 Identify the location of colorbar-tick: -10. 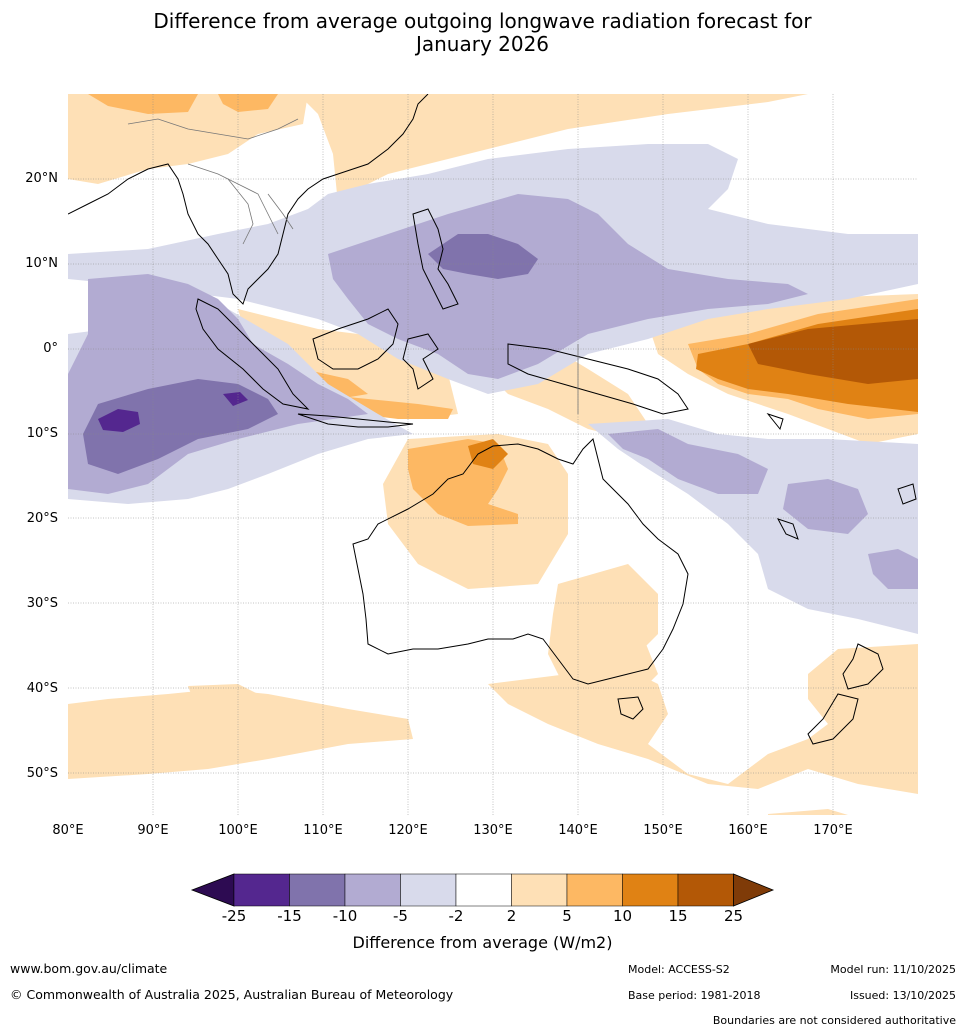
(345, 916).